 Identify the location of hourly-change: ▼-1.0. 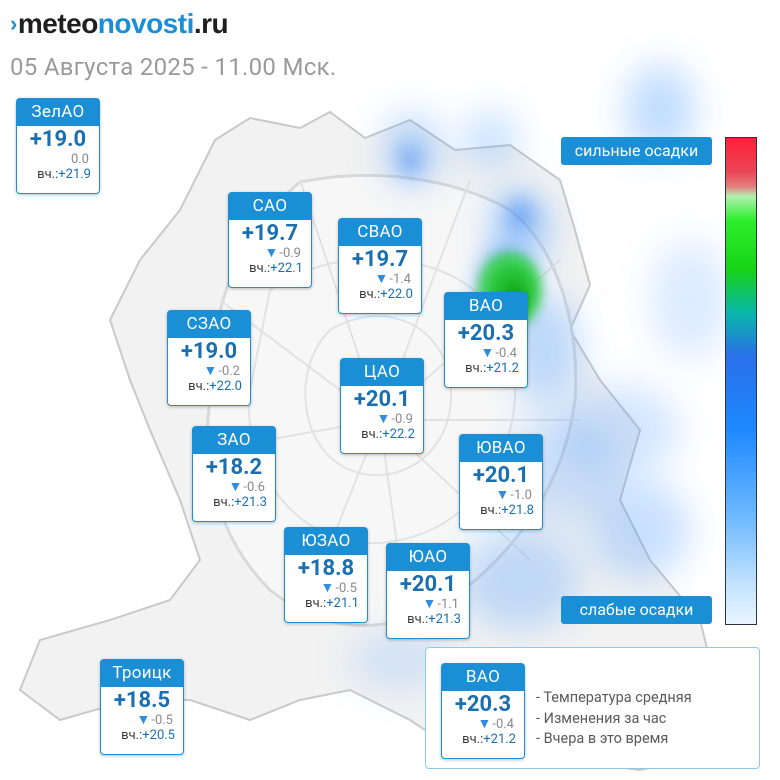
(501, 495).